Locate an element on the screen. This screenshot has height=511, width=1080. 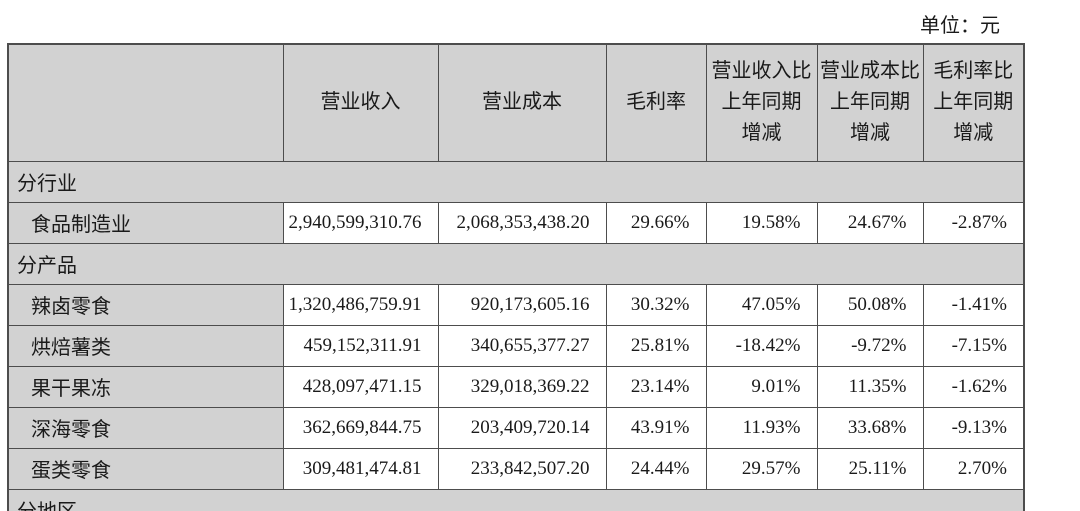
cell-gross-margin: 24.44% is located at coordinates (656, 468).